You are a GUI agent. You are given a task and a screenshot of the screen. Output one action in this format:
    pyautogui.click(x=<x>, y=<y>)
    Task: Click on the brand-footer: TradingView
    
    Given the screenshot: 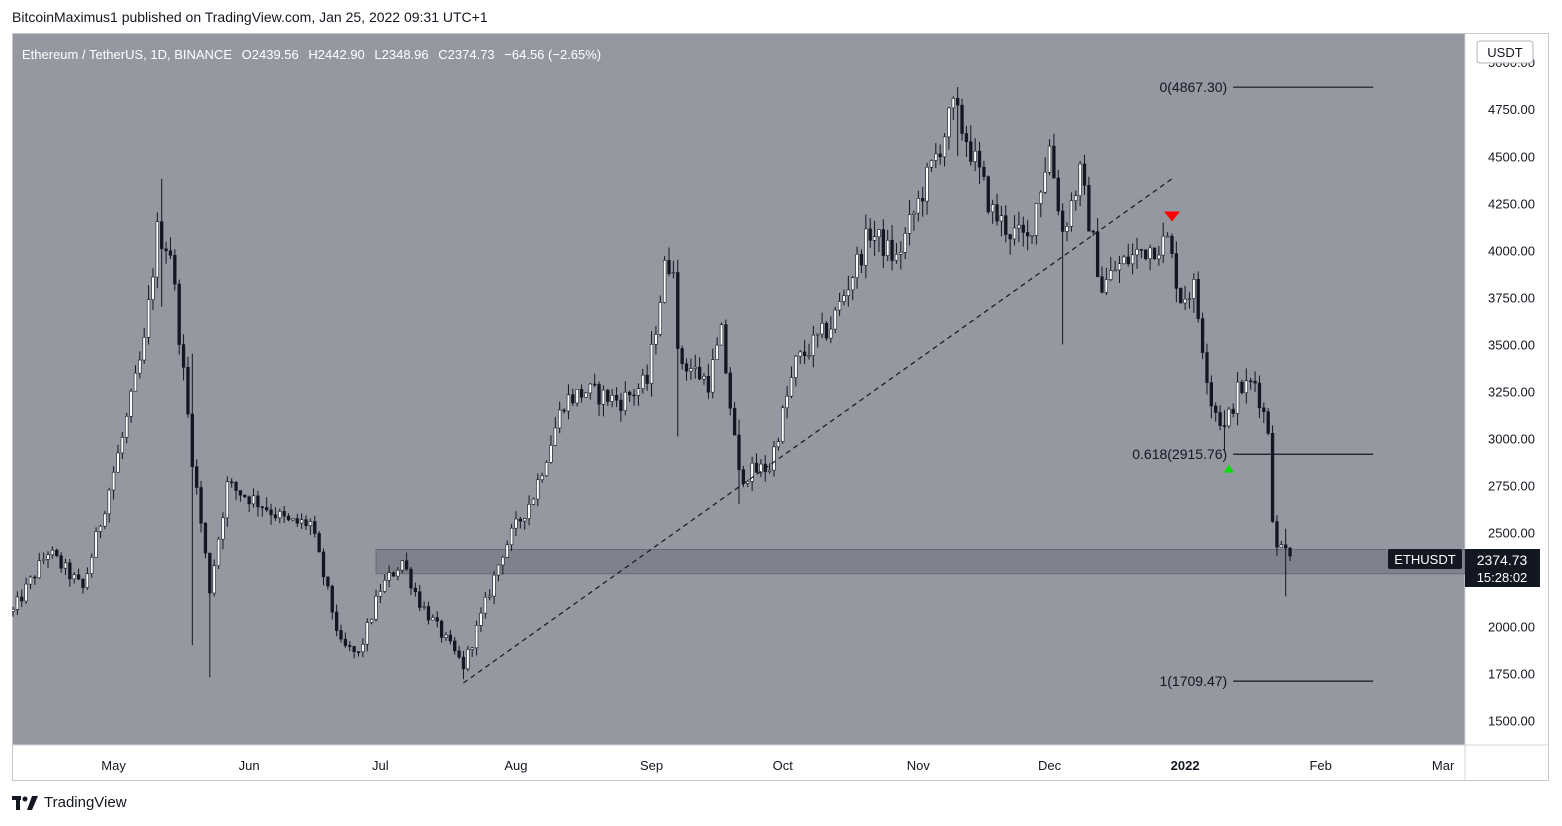 What is the action you would take?
    pyautogui.click(x=69, y=802)
    